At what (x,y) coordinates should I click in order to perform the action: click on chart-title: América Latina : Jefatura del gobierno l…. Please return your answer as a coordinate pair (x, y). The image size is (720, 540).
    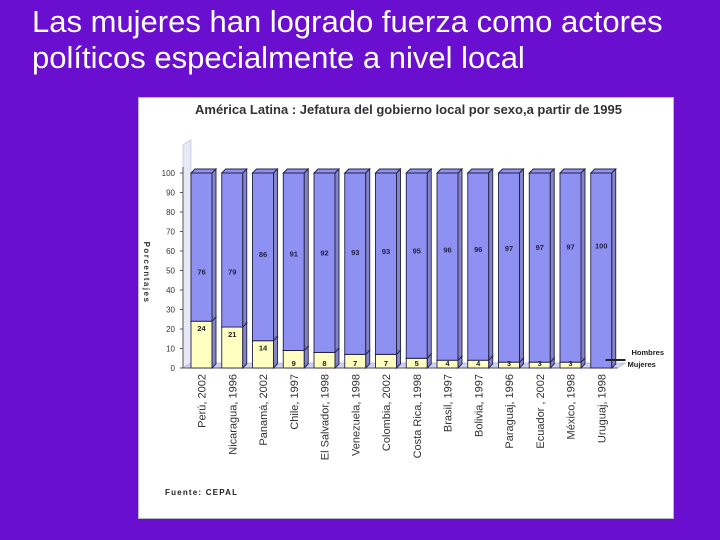
    Looking at the image, I should click on (408, 109).